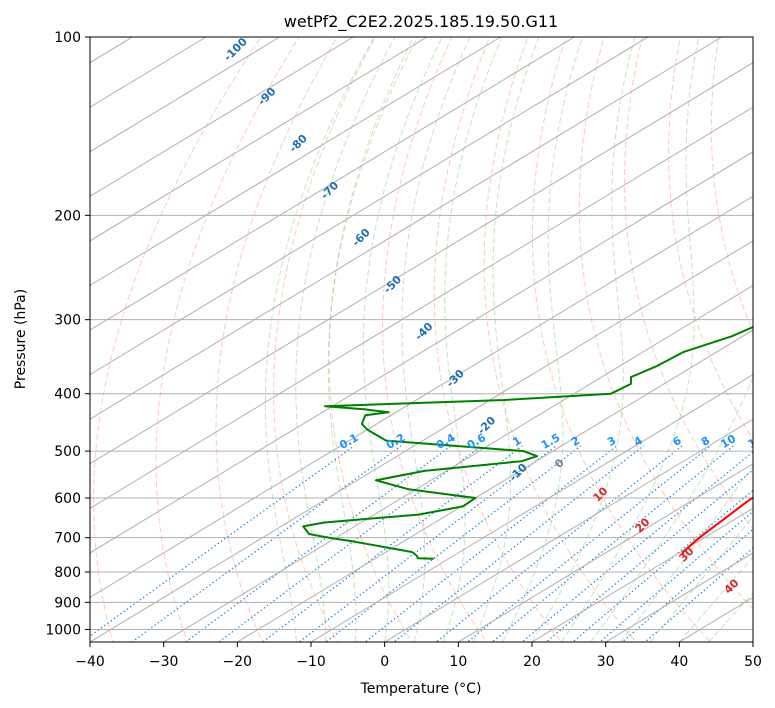  What do you see at coordinates (67, 321) in the screenshot?
I see `y-tick-label: 300` at bounding box center [67, 321].